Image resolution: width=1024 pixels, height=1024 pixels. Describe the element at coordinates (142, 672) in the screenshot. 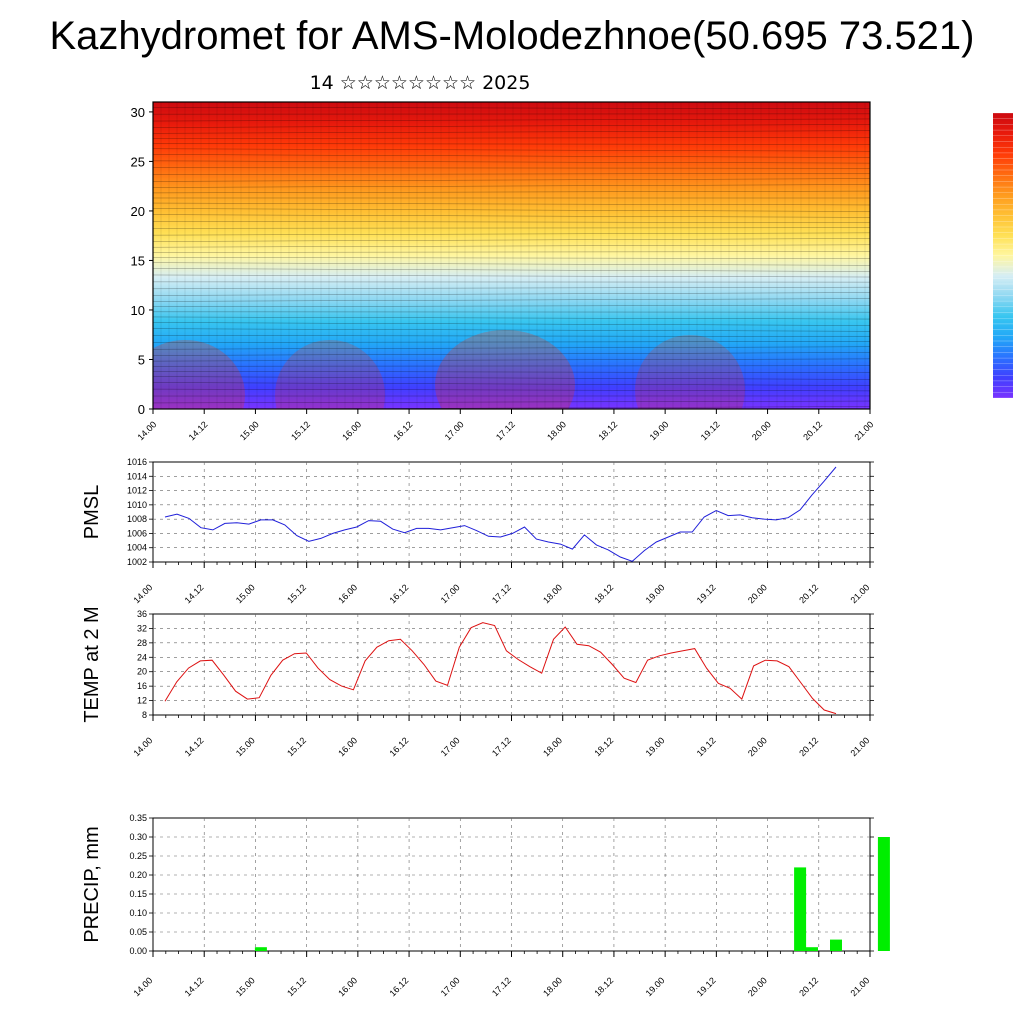

I see `y-tick-label: 20` at that location.